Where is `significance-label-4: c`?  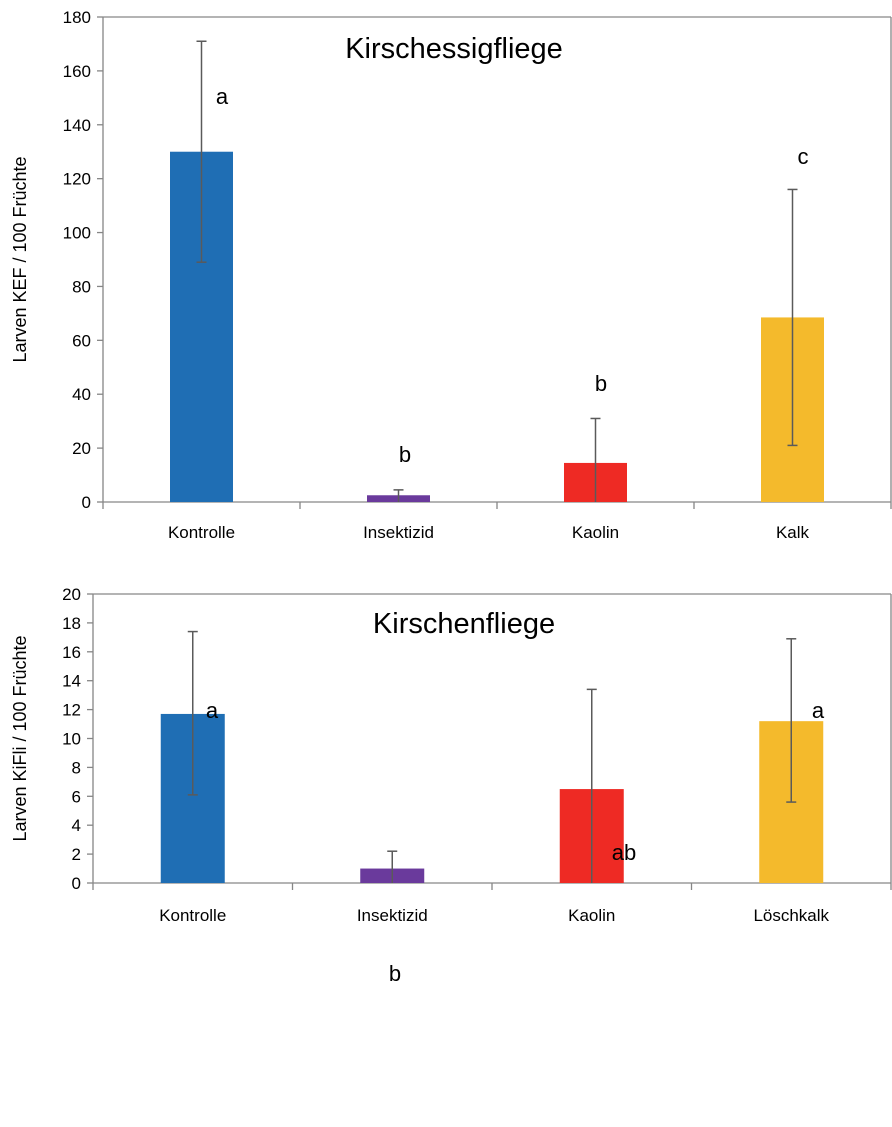
significance-label-4: c is located at coordinates (803, 156).